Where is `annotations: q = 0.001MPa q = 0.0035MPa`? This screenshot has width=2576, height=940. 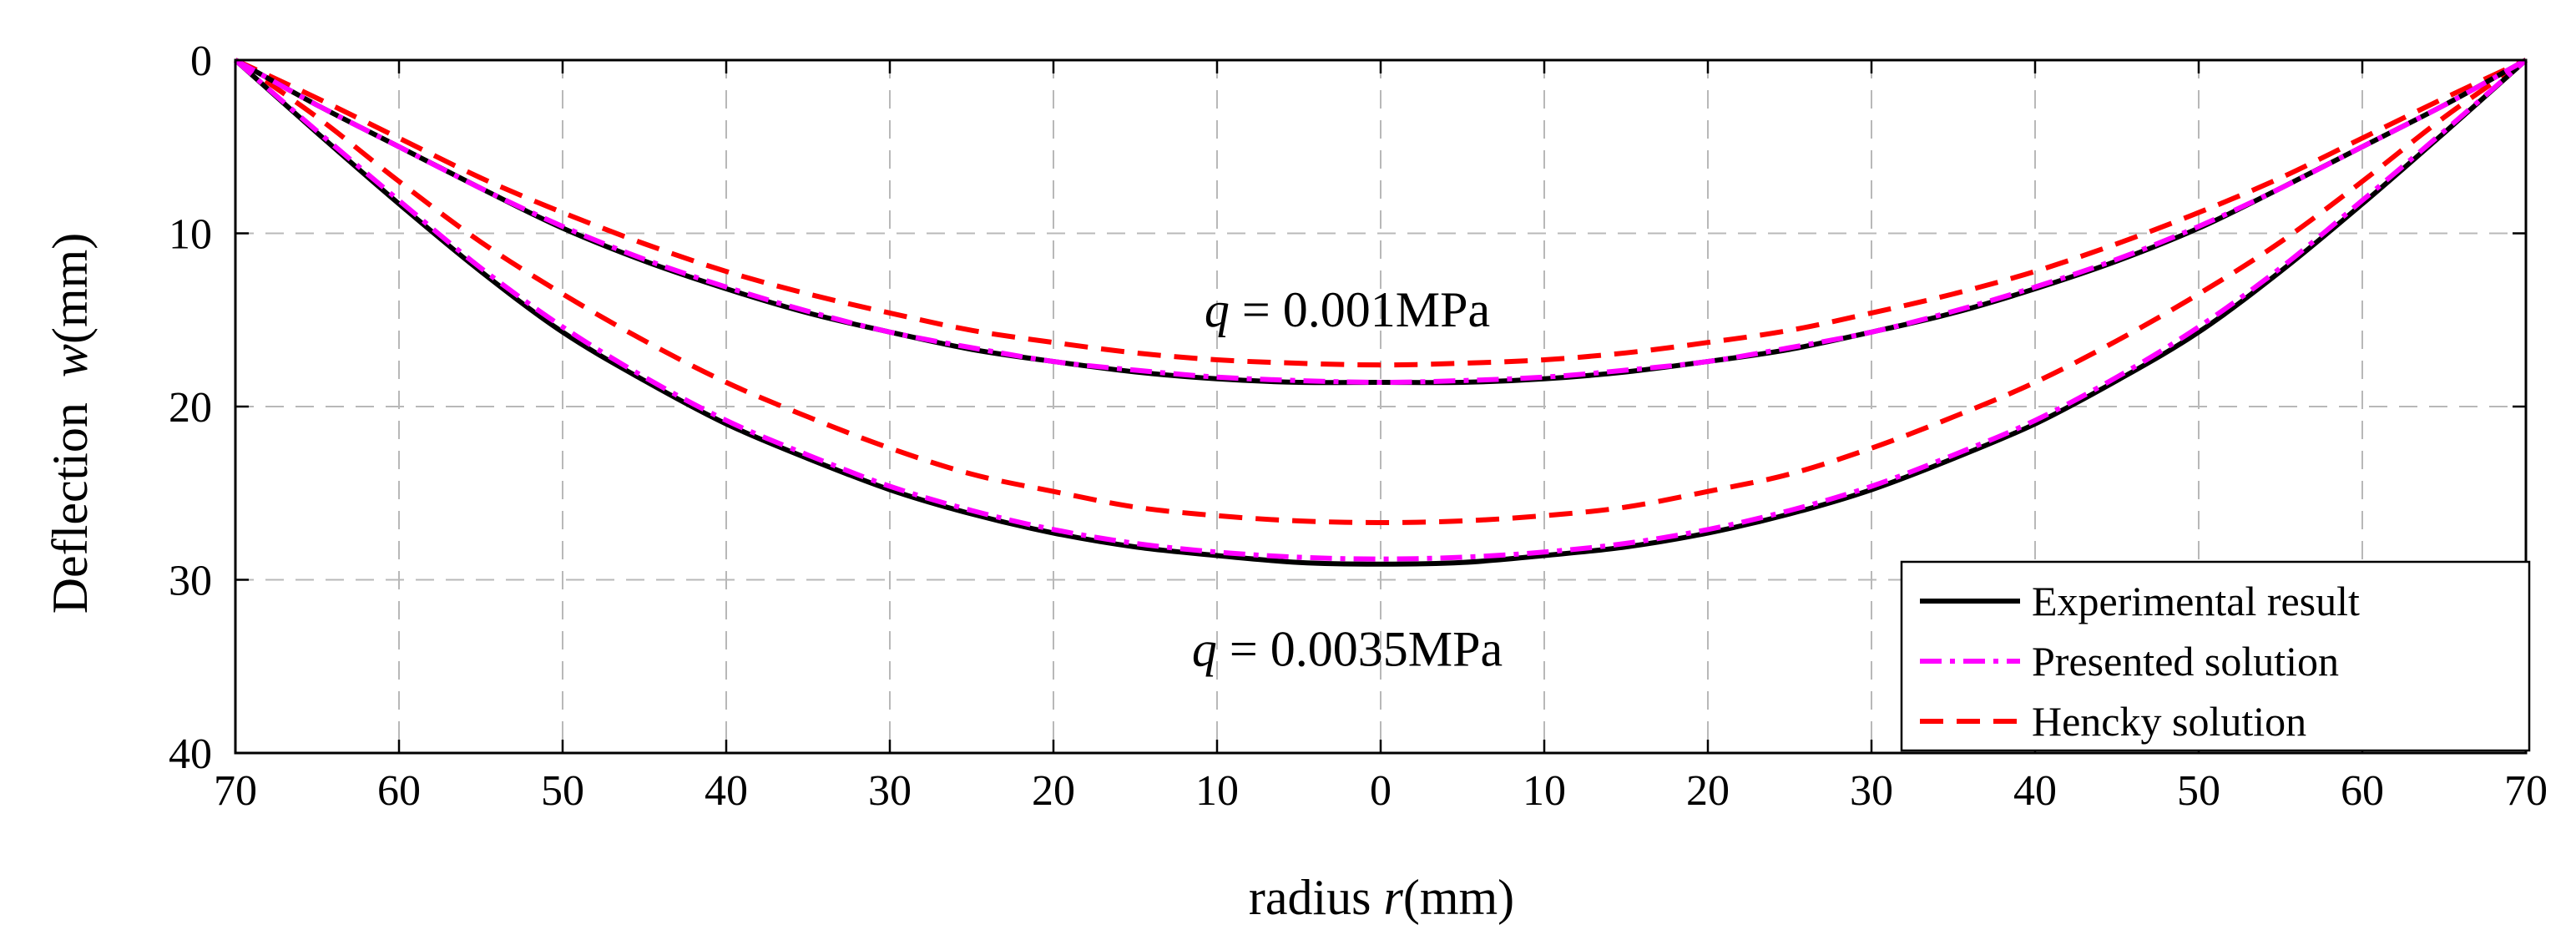 annotations: q = 0.001MPa q = 0.0035MPa is located at coordinates (1347, 479).